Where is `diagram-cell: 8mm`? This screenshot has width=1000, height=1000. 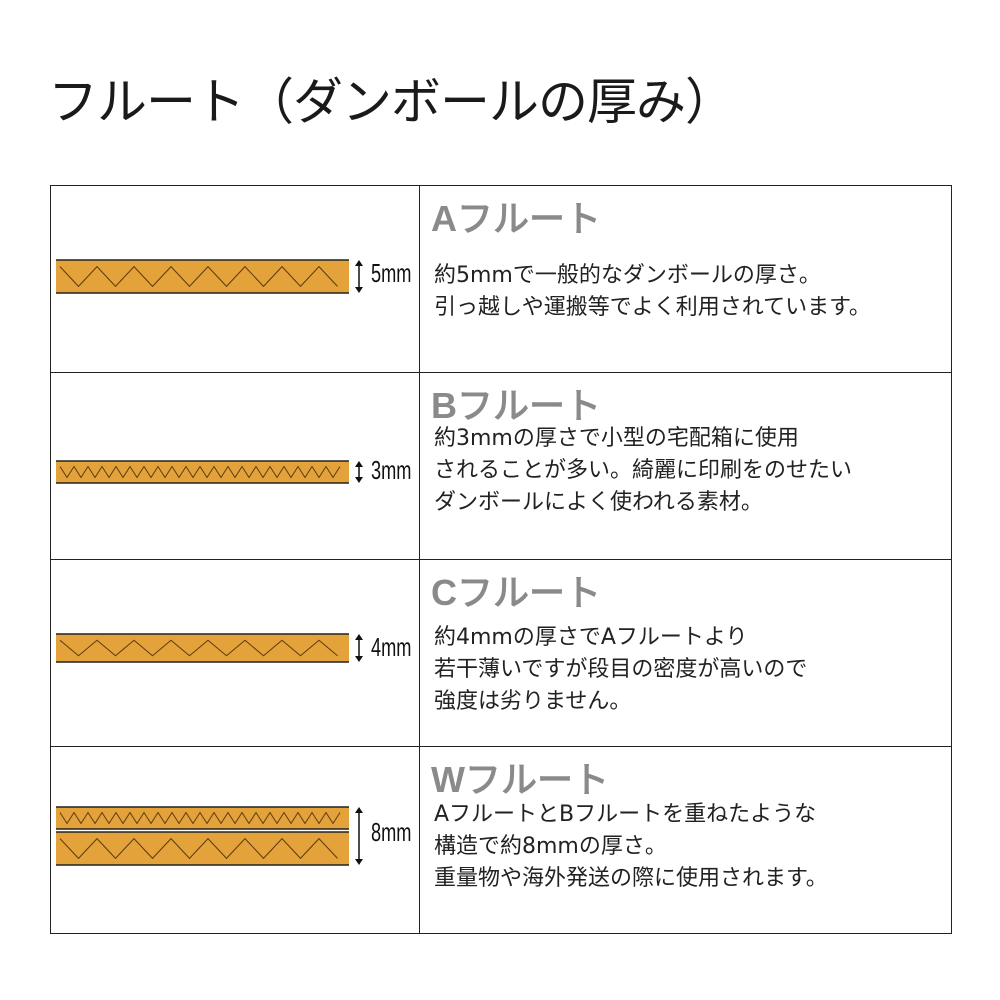 diagram-cell: 8mm is located at coordinates (235, 840).